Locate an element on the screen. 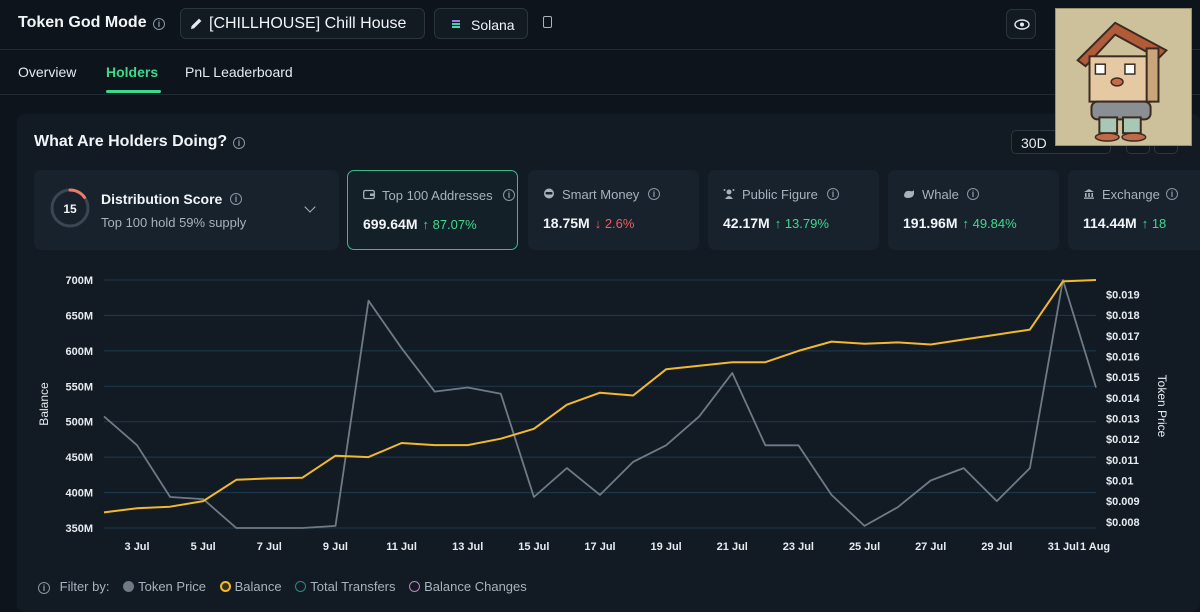  whale-icon is located at coordinates (909, 193).